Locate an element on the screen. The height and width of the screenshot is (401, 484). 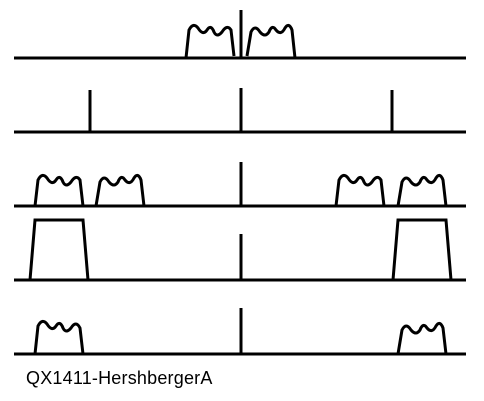
row-4-left-bandpass is located at coordinates (59, 249).